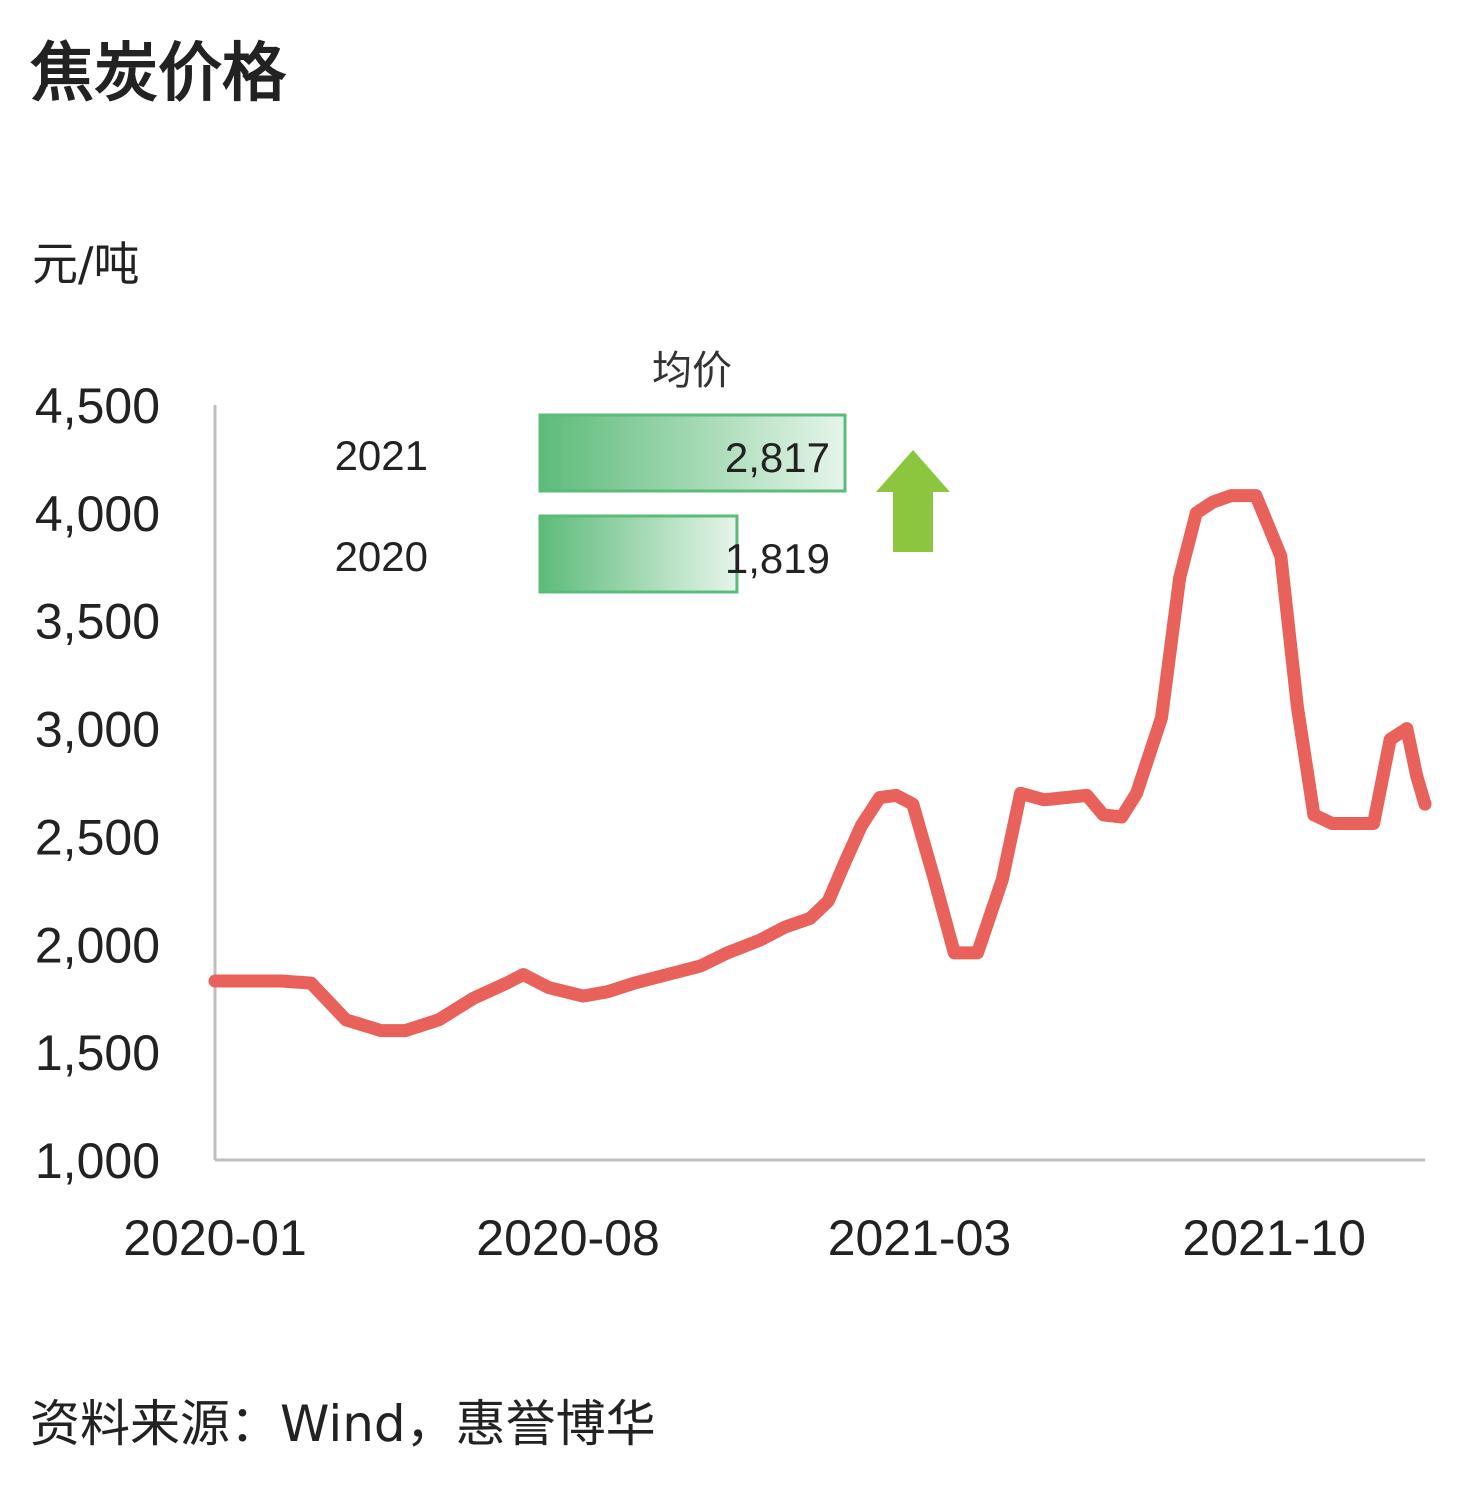  Describe the element at coordinates (97, 1053) in the screenshot. I see `y-tick-label: 1,500` at that location.